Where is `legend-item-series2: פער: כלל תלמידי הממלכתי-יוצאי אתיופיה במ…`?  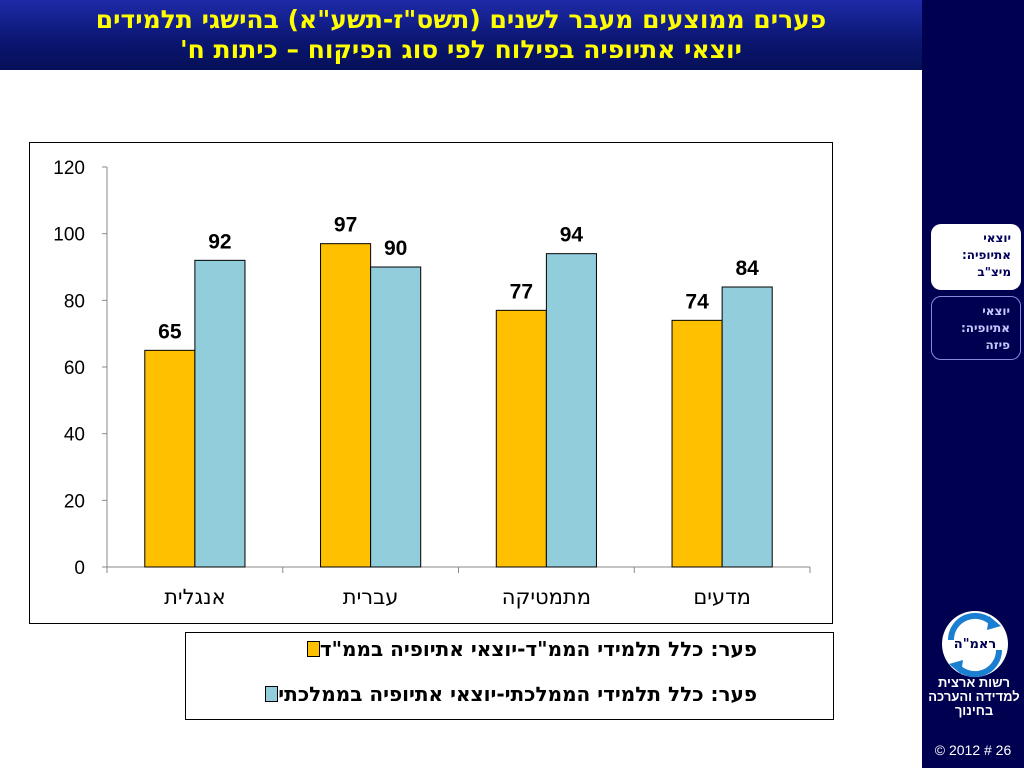
legend-item-series2: פער: כלל תלמידי הממלכתי-יוצאי אתיופיה במ… is located at coordinates (507, 694).